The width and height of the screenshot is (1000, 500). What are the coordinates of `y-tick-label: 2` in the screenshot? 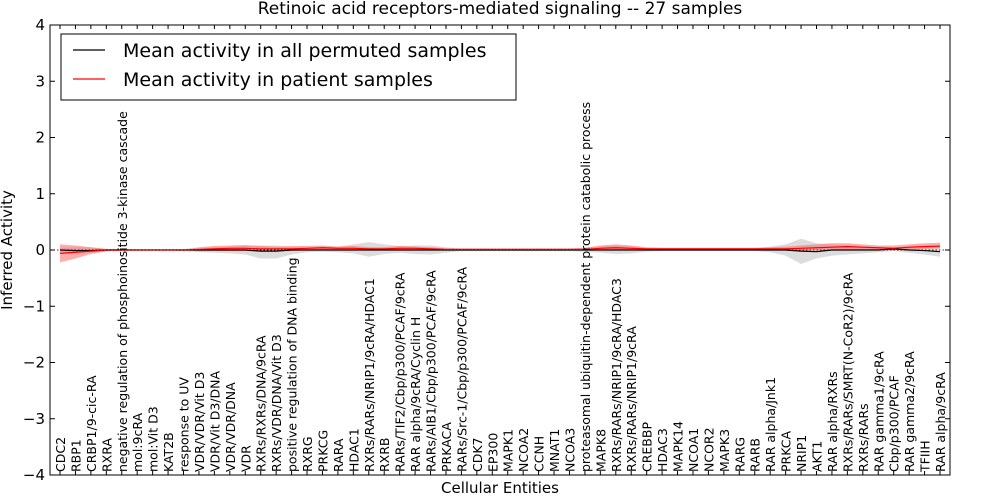 It's located at (40, 138).